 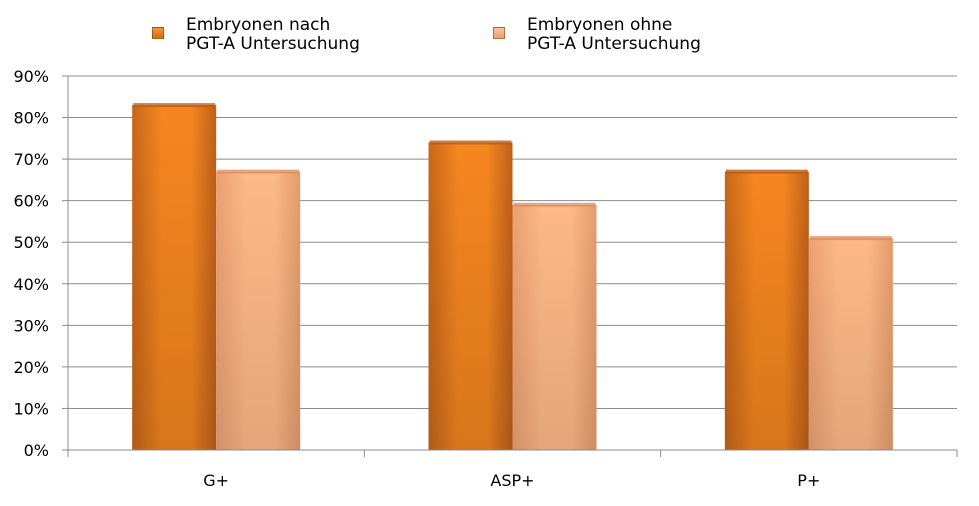 I want to click on x-tick-label: P+, so click(x=808, y=480).